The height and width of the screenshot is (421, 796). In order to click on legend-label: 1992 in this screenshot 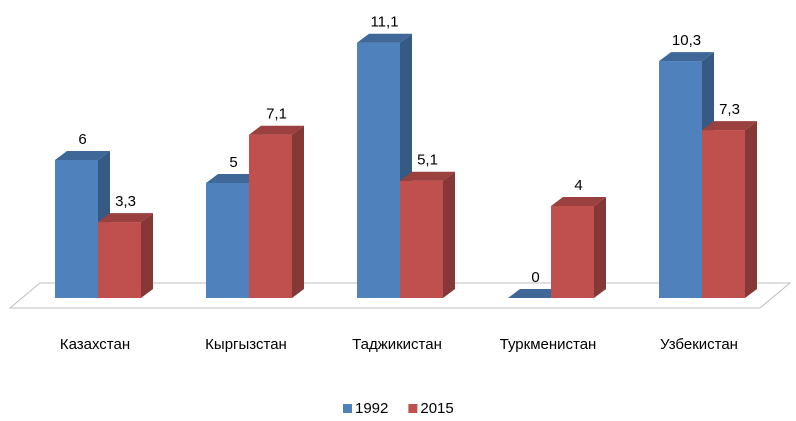, I will do `click(371, 408)`.